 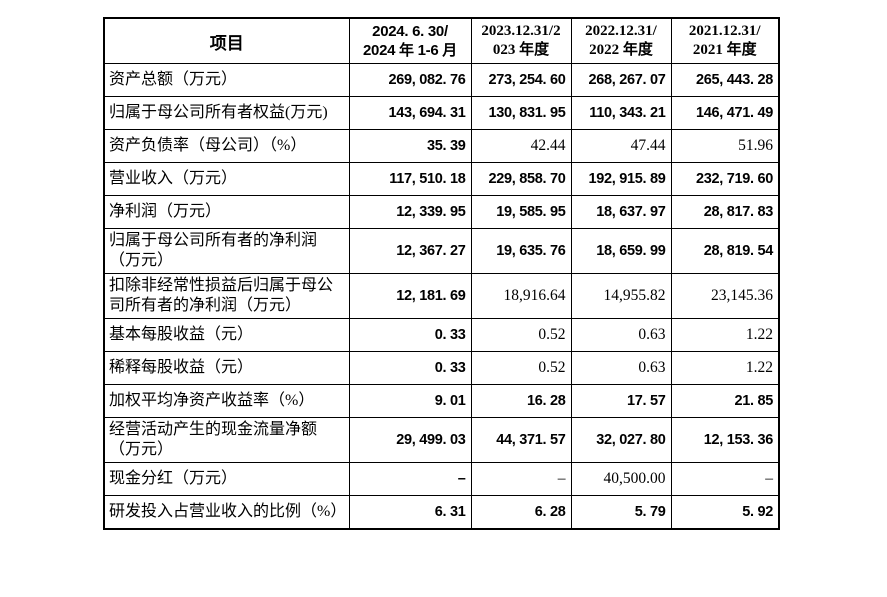 I want to click on row-label: 加权平均净资产收益率（%）, so click(x=226, y=401).